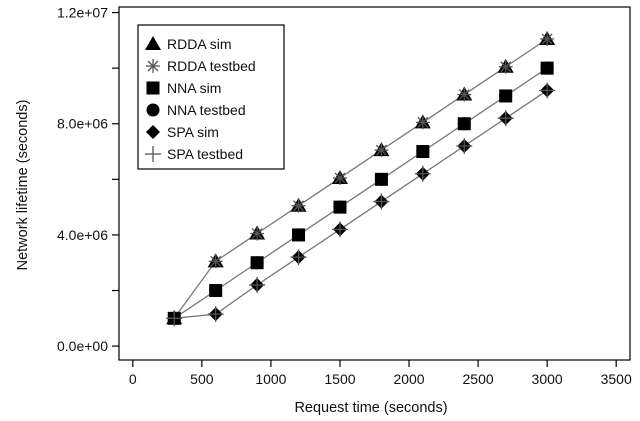  I want to click on y-tick-label: 0.0e+00, so click(82, 346).